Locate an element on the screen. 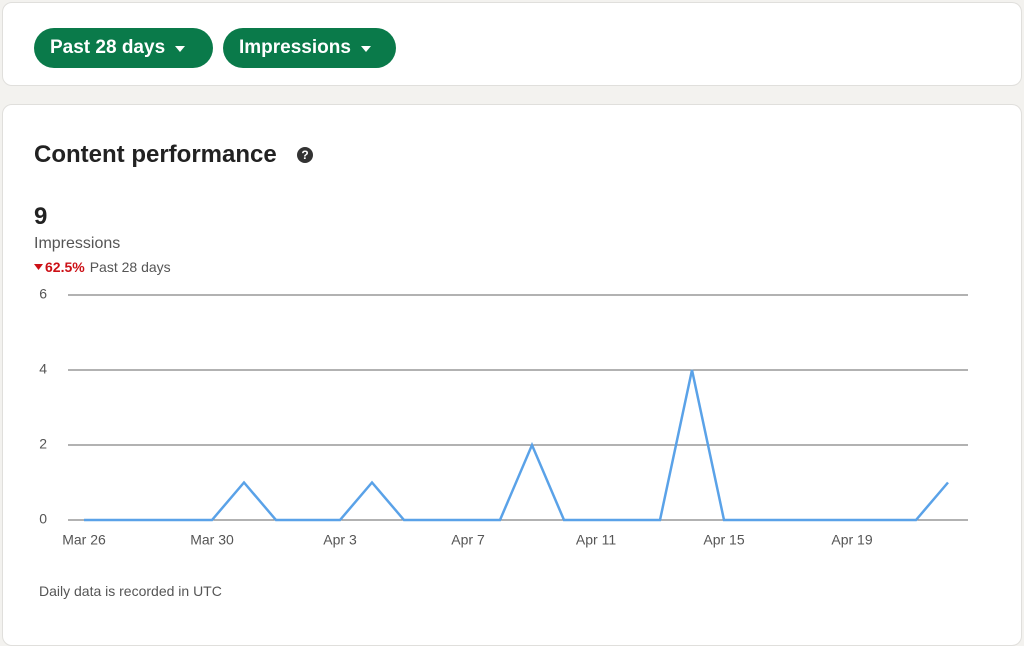 This screenshot has height=646, width=1024. filter-card: Past 28 days Impressions is located at coordinates (512, 44).